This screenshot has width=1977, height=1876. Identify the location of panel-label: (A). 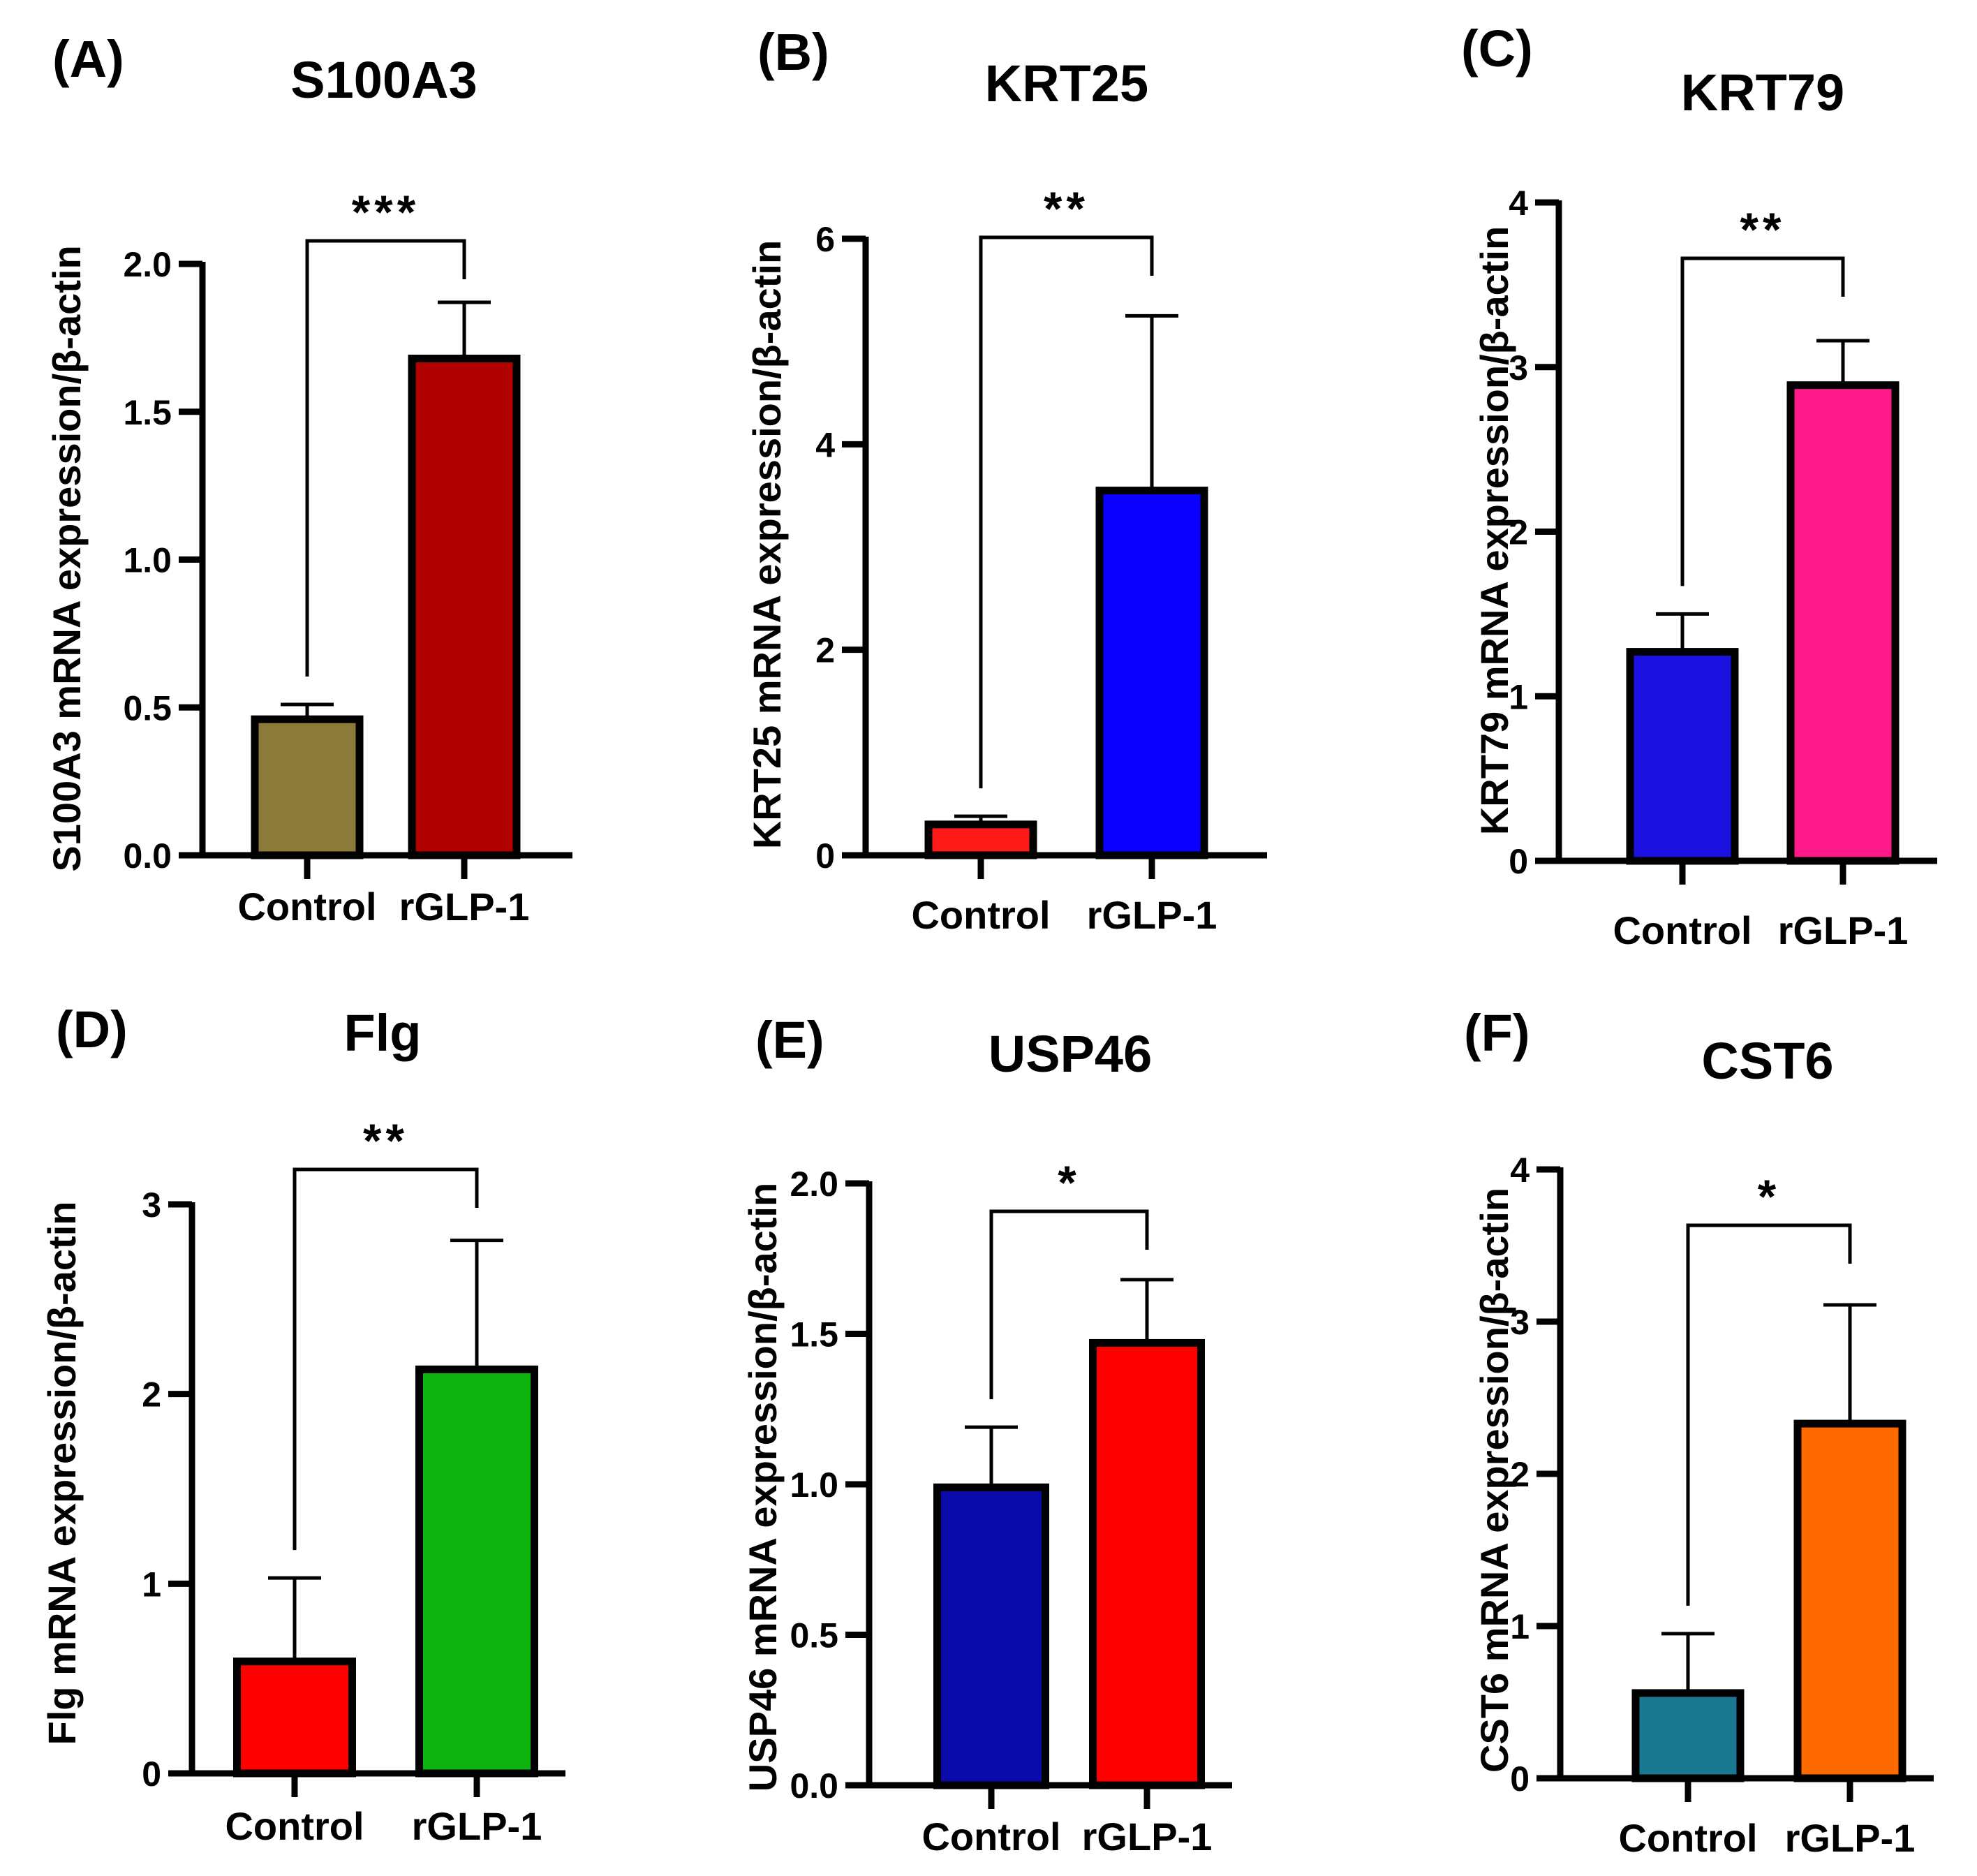
(88, 59).